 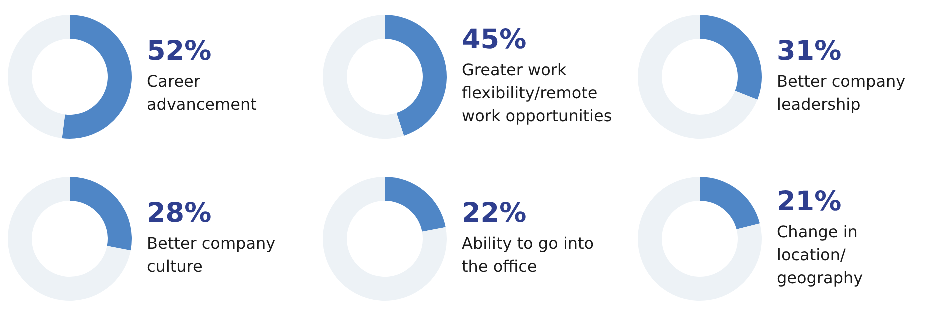 What do you see at coordinates (537, 93) in the screenshot?
I see `slice-label: Greater work flexibility/remote work opportunities` at bounding box center [537, 93].